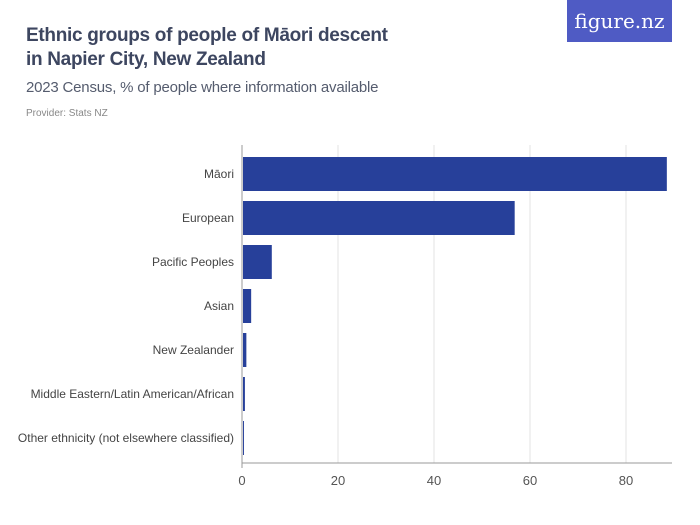 The height and width of the screenshot is (525, 700). Describe the element at coordinates (619, 21) in the screenshot. I see `figure-nz-logo: figure.nz` at that location.